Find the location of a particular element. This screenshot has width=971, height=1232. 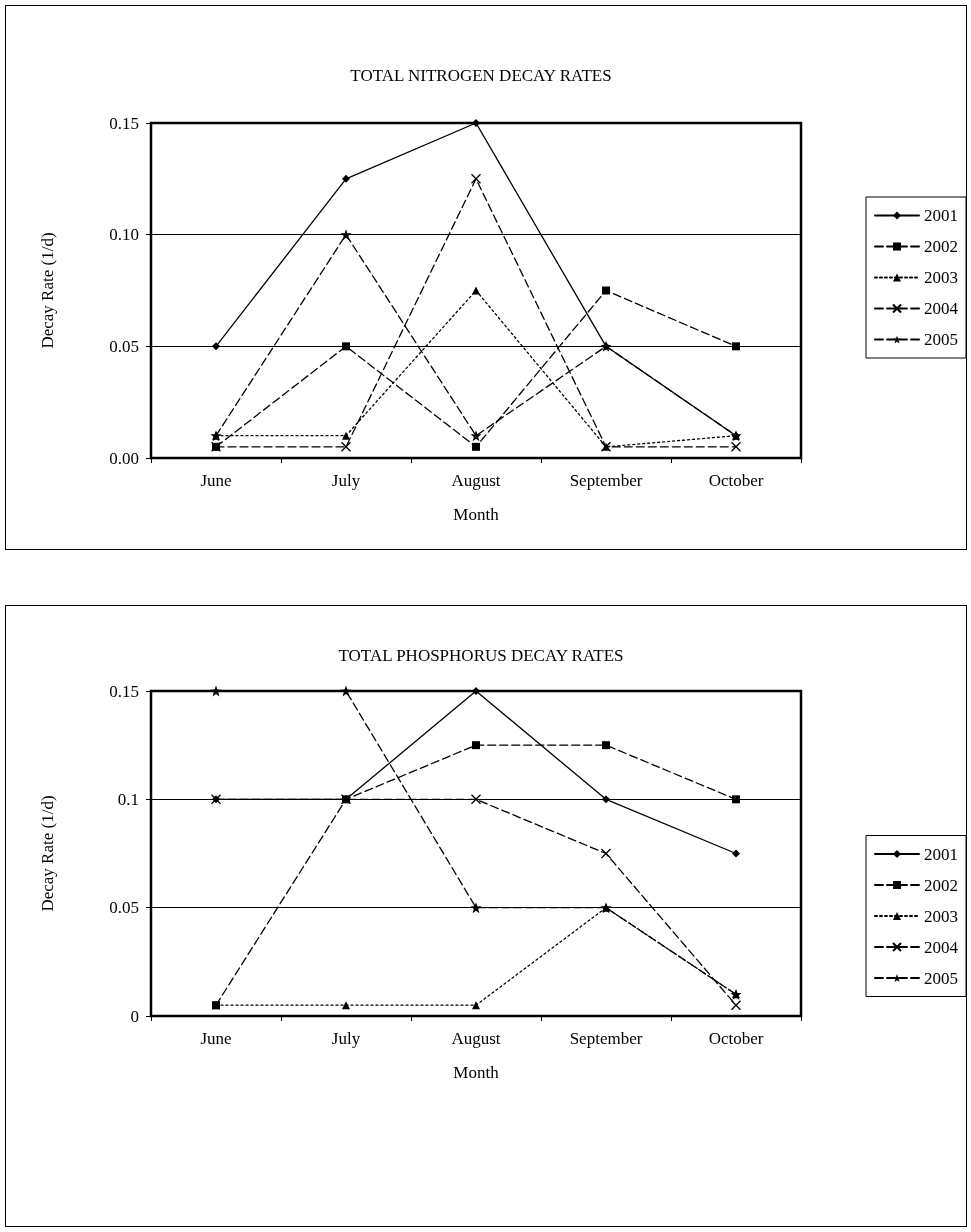

chart-title: TOTAL NITROGEN DECAY RATES is located at coordinates (481, 75).